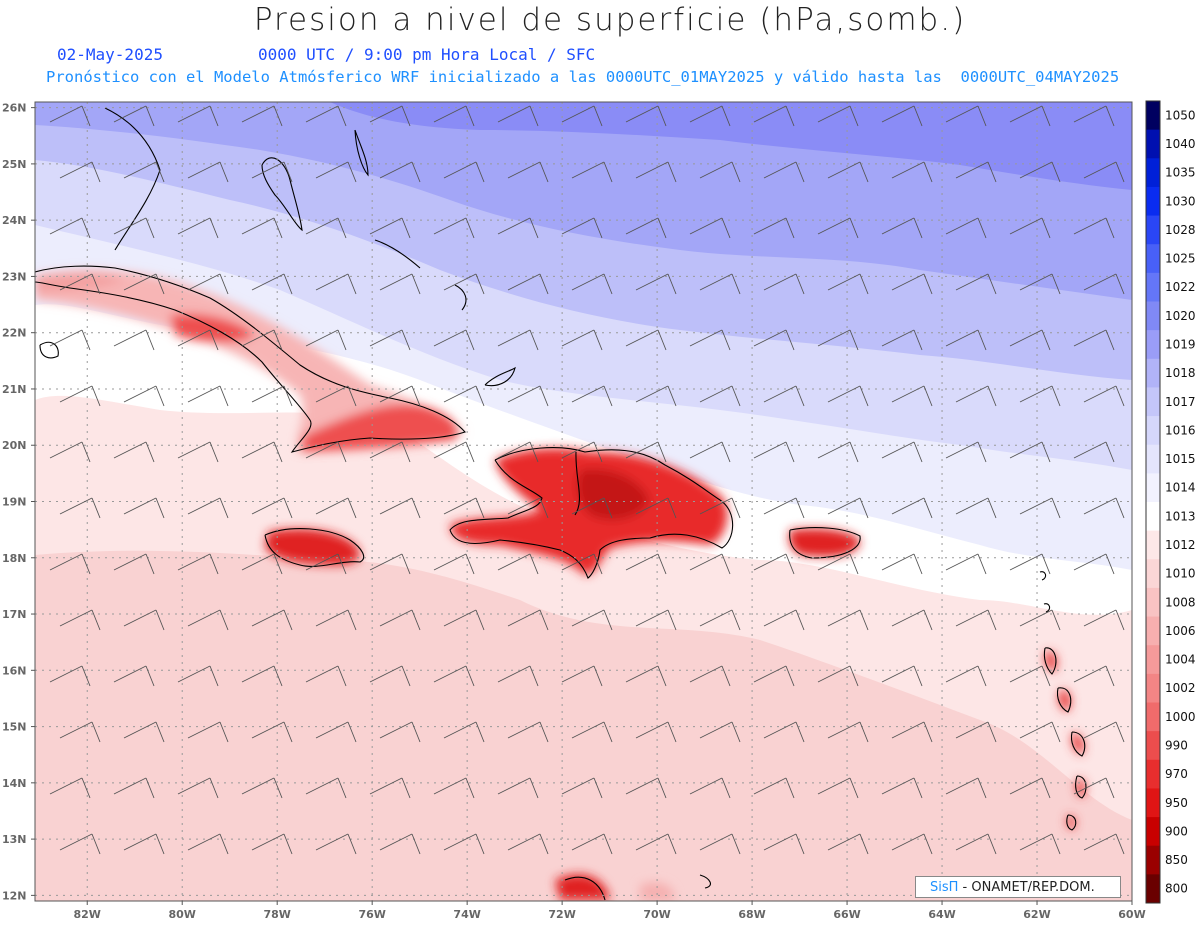 This screenshot has width=1200, height=927. I want to click on colorbar-label: 1025, so click(1180, 259).